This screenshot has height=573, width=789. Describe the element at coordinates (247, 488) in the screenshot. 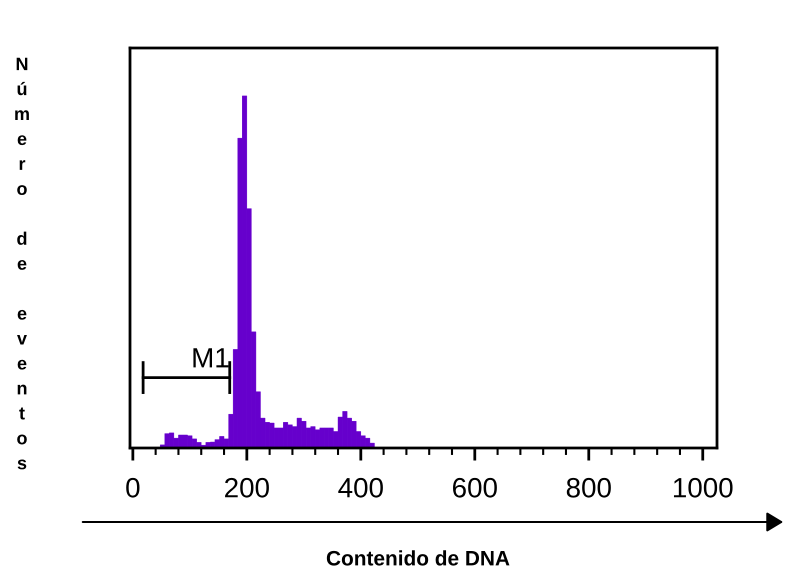

I see `x-tick-label: 200` at that location.